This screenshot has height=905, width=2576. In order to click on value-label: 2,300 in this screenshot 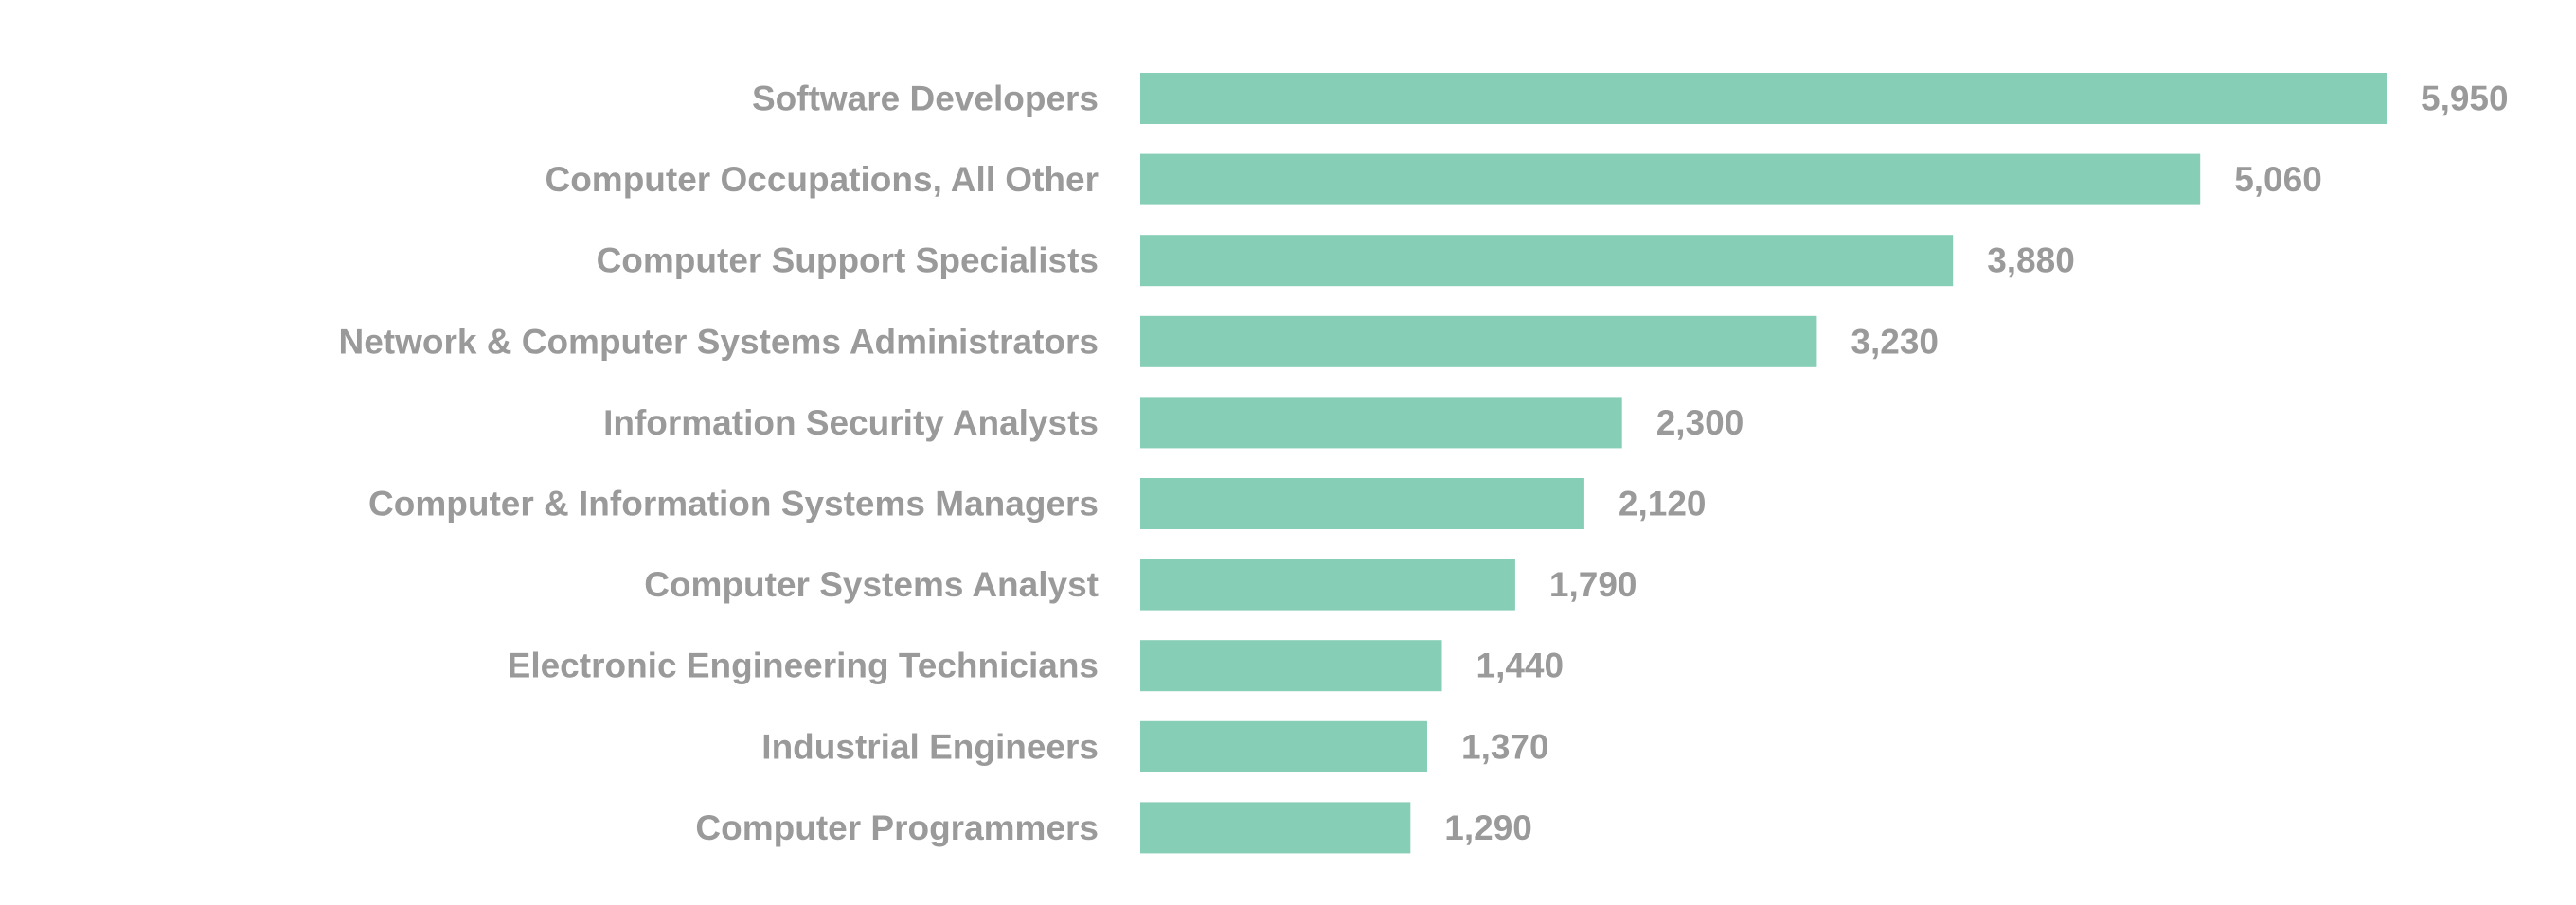, I will do `click(1700, 423)`.